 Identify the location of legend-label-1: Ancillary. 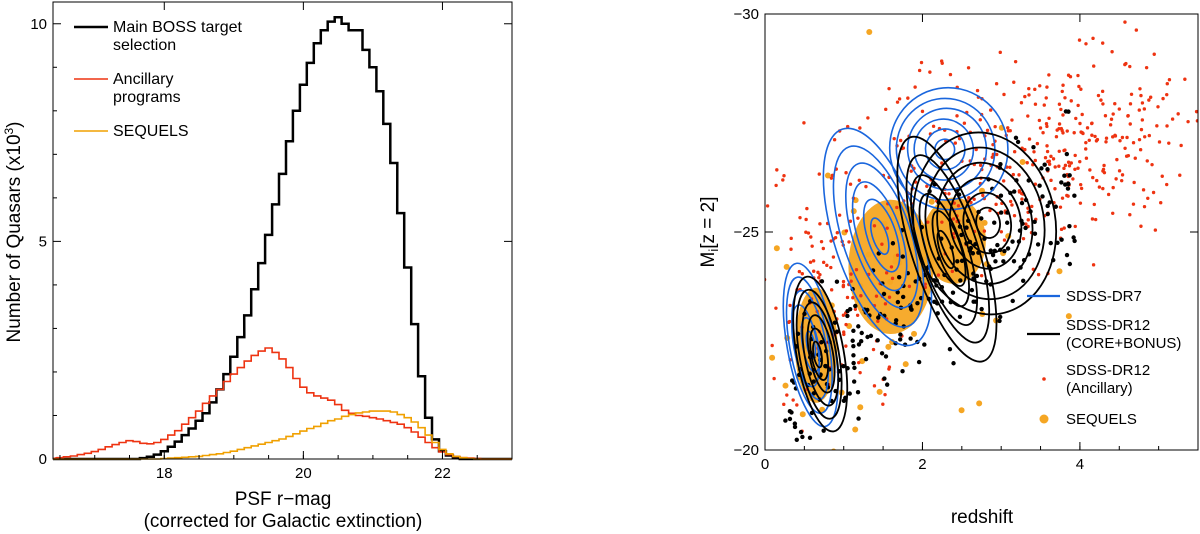
(143, 79).